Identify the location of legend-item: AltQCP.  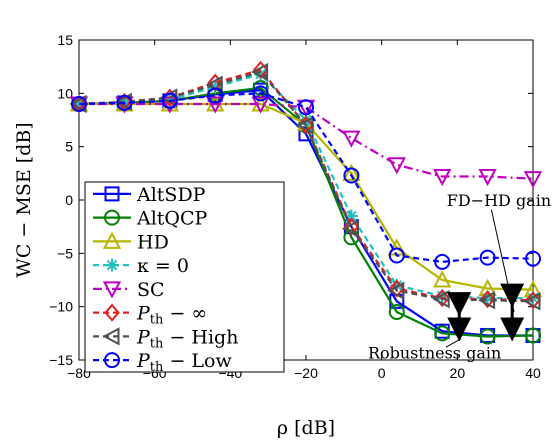
(150, 219).